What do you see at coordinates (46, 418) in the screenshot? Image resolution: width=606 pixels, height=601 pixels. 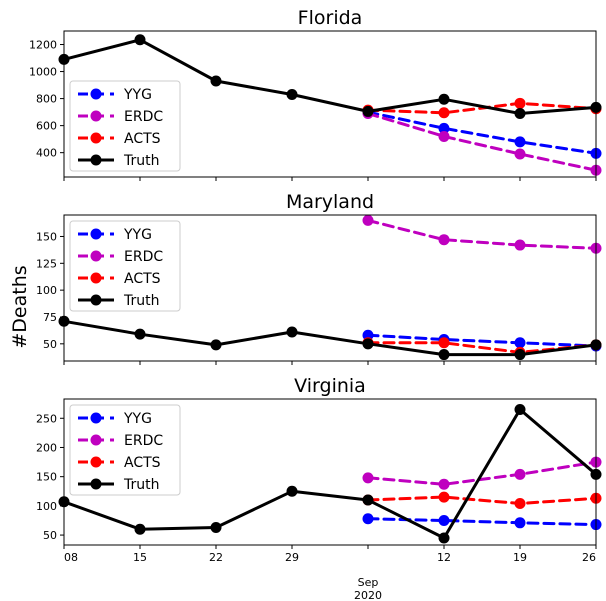 I see `y-tick-label: 250` at bounding box center [46, 418].